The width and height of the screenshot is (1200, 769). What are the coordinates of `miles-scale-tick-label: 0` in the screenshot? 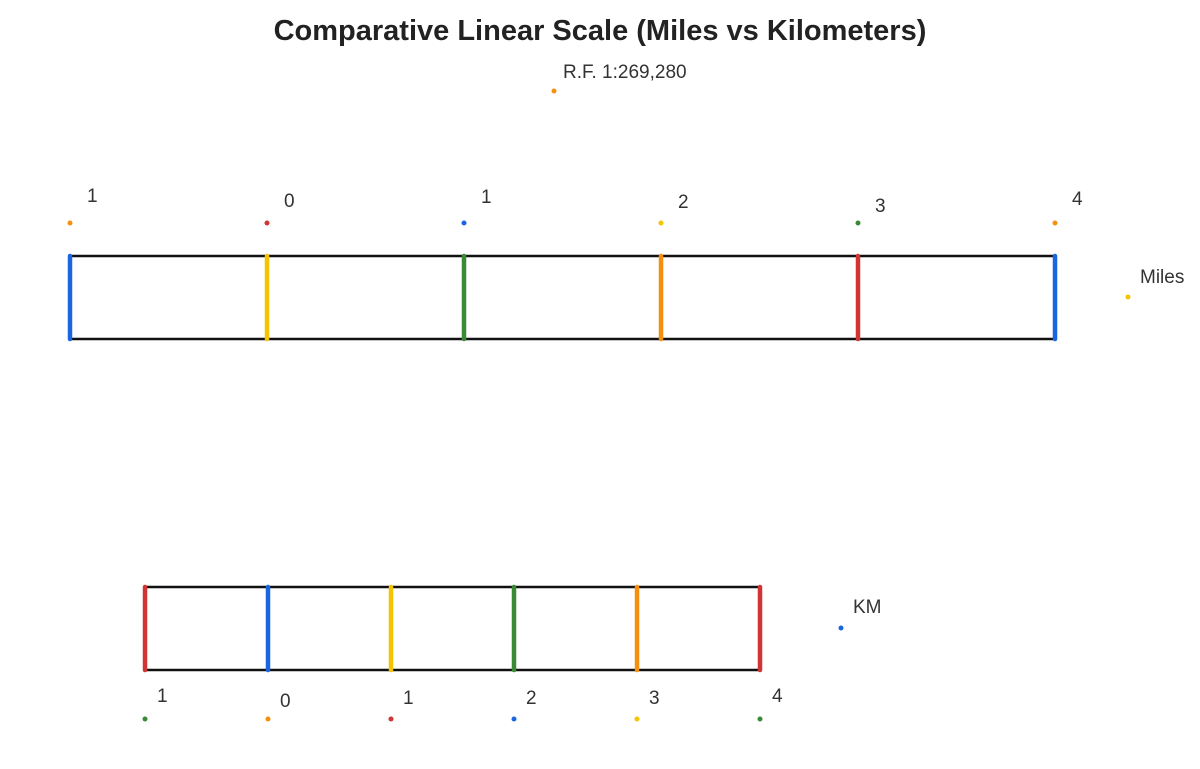 It's located at (289, 201).